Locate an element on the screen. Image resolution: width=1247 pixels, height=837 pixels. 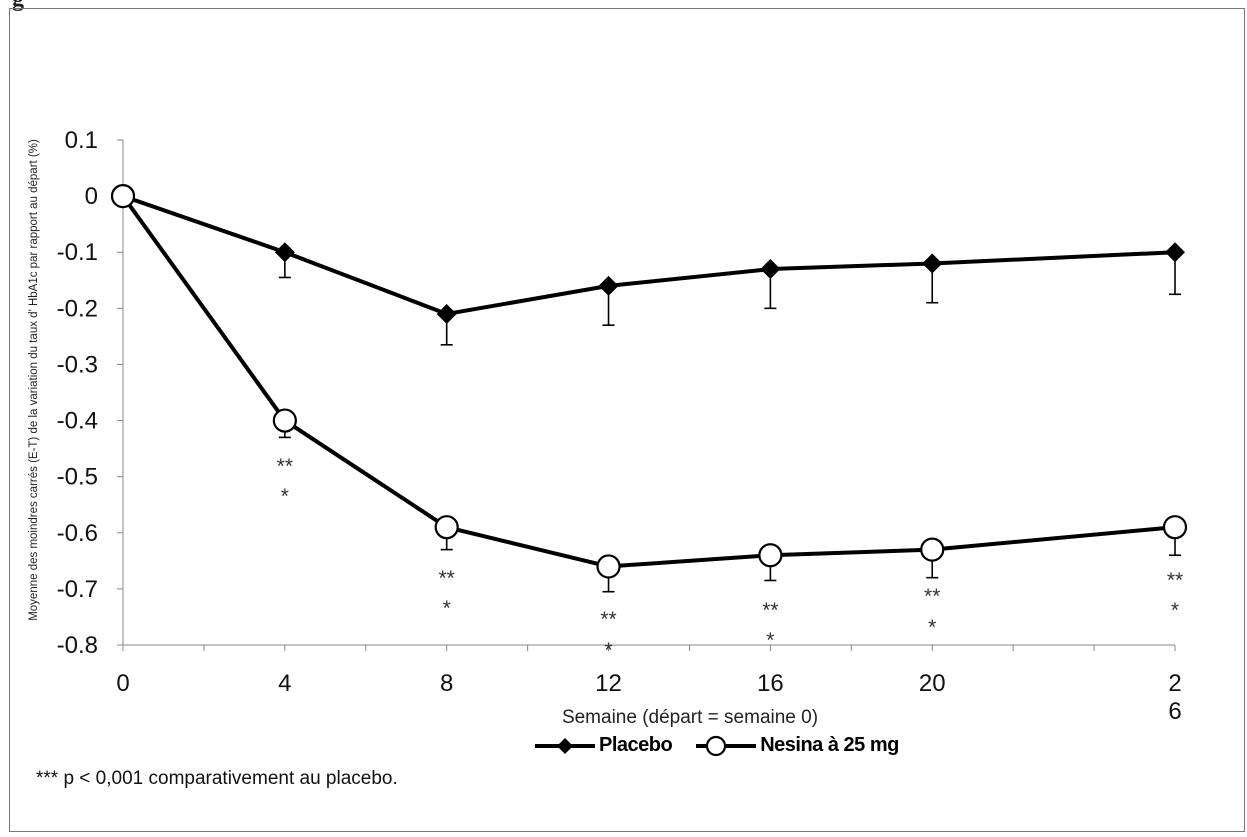
x-tick-label: 20 is located at coordinates (932, 683).